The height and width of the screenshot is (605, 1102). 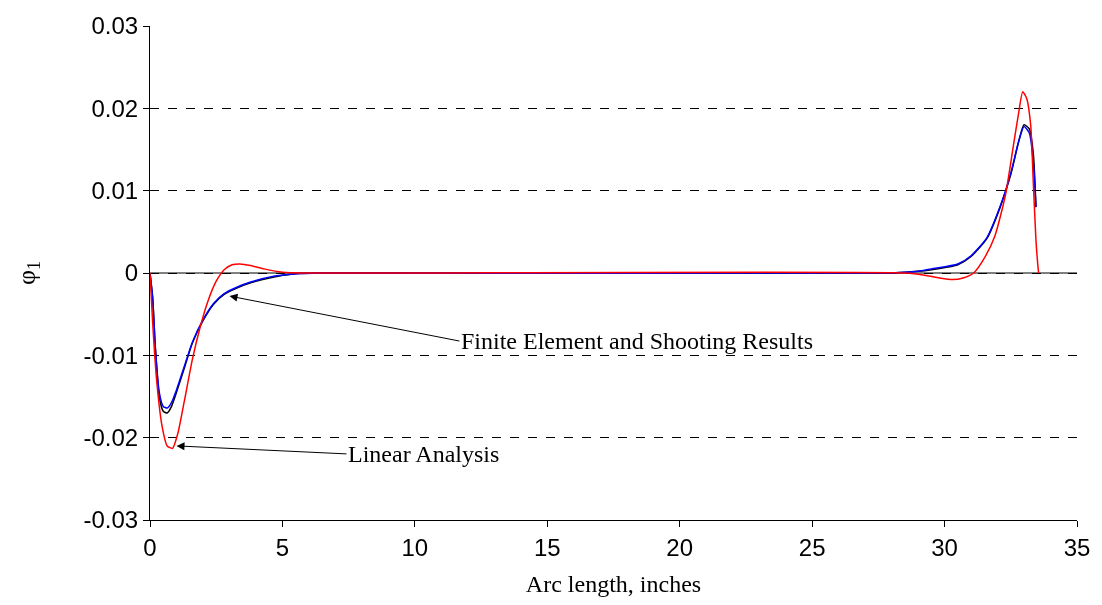 I want to click on y-tick-label: 0.02, so click(x=115, y=108).